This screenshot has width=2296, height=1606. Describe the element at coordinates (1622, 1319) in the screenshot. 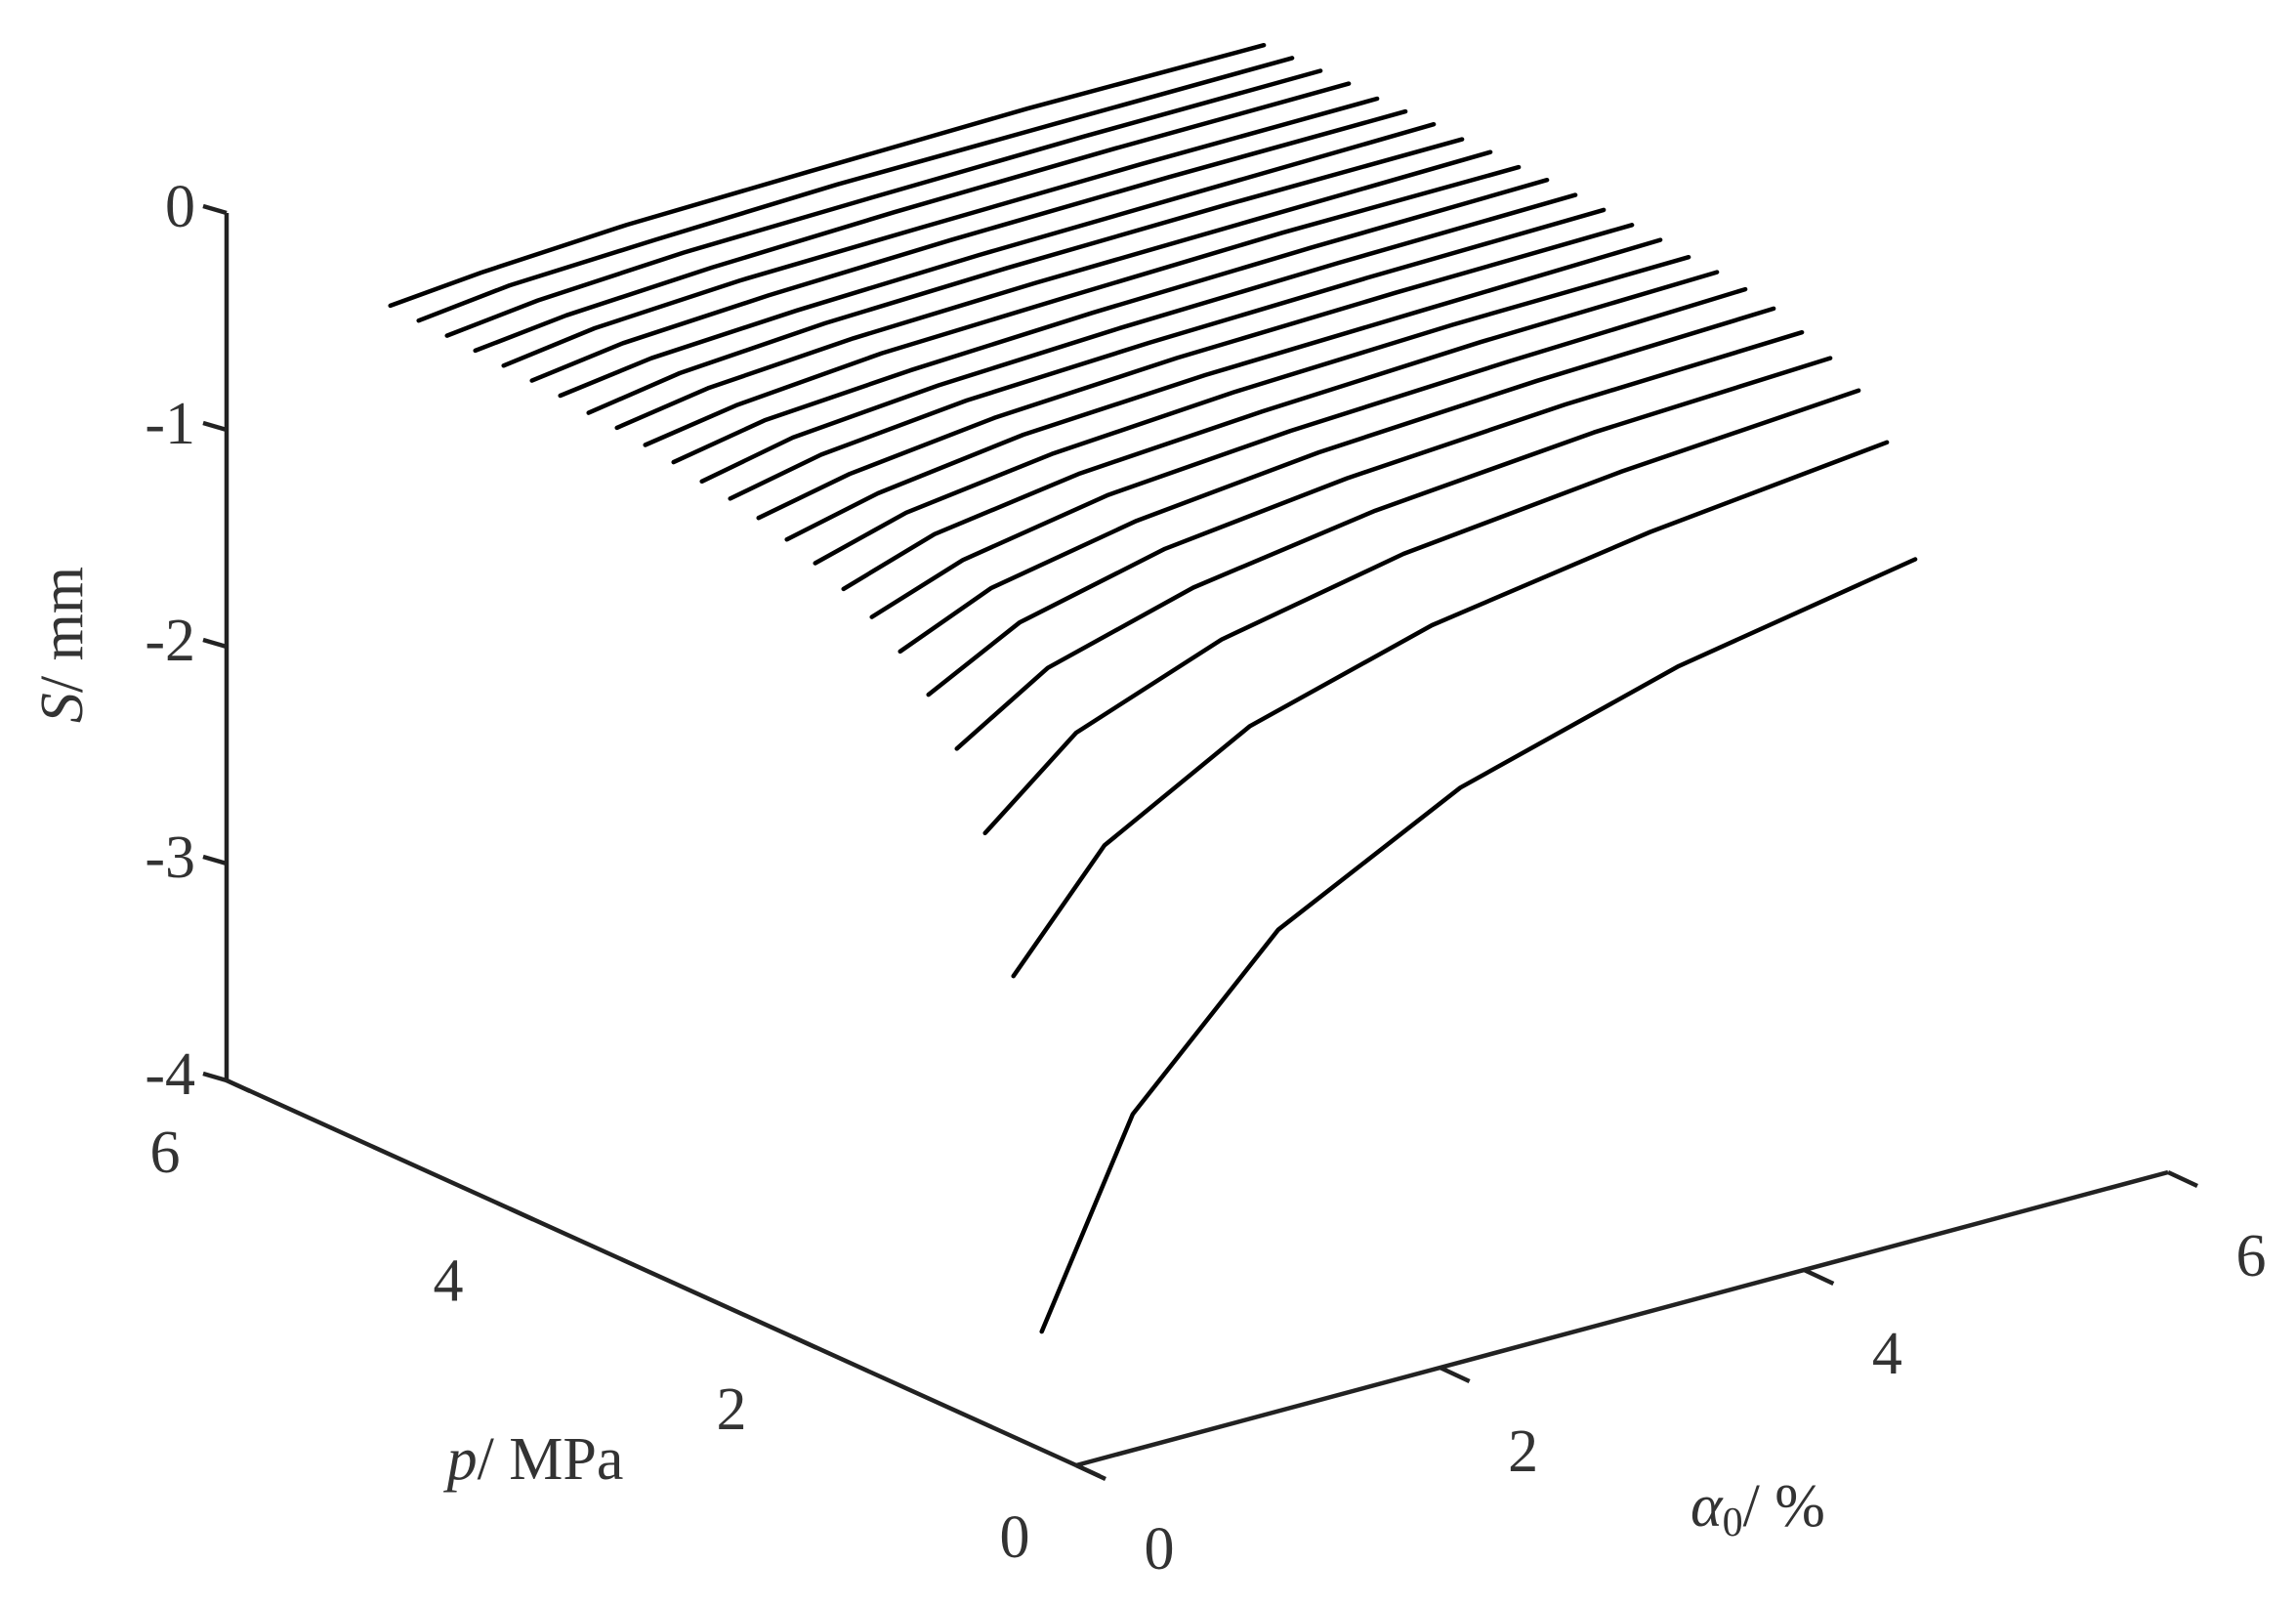

I see `x-axis-line` at that location.